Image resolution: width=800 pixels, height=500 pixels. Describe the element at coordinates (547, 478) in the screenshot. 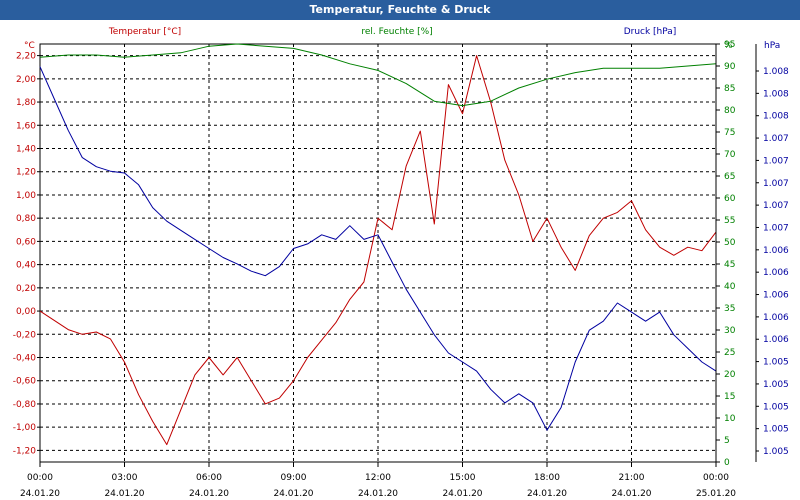

I see `x-tick-label-time: 18:00` at that location.